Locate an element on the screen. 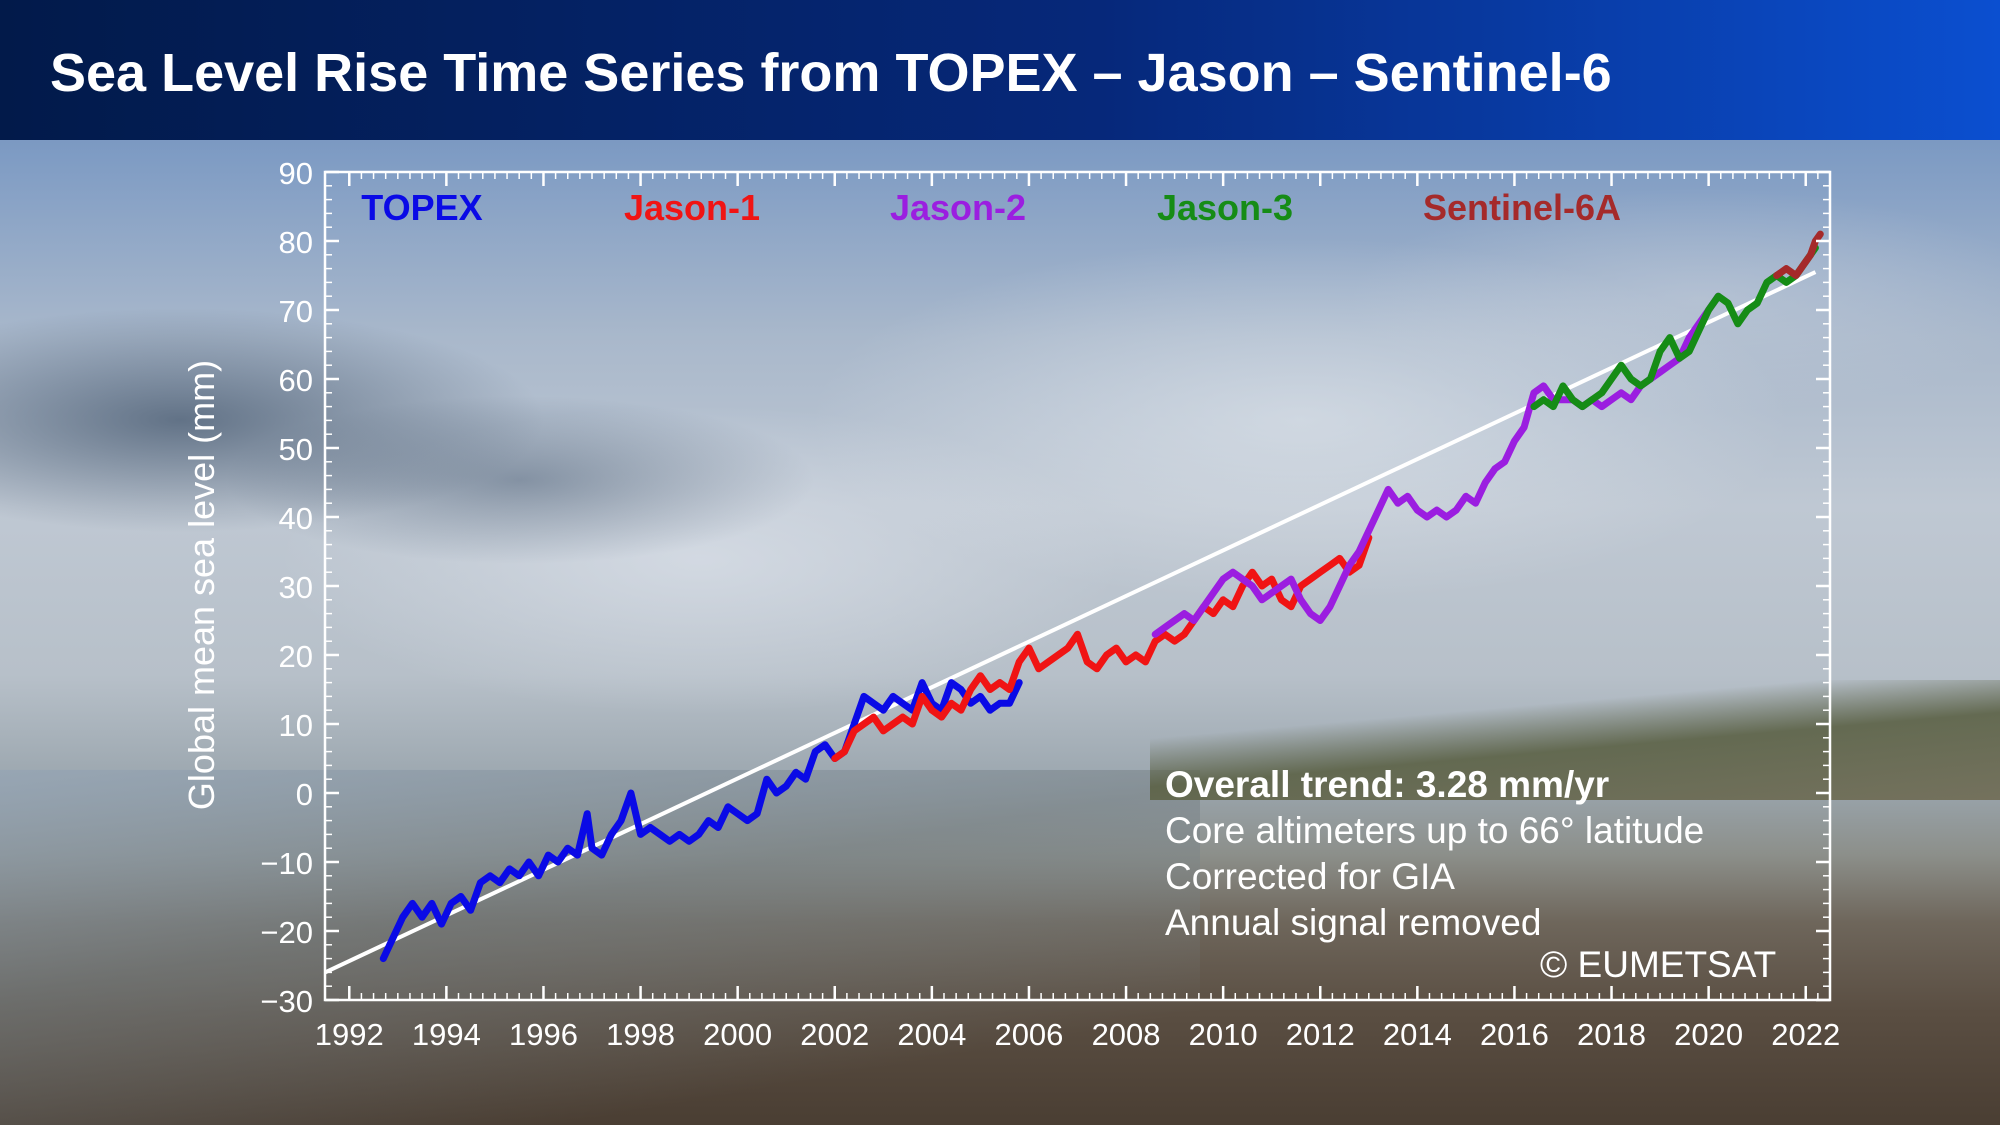 Image resolution: width=2000 pixels, height=1125 pixels. x-tick-label: 1992 is located at coordinates (349, 1034).